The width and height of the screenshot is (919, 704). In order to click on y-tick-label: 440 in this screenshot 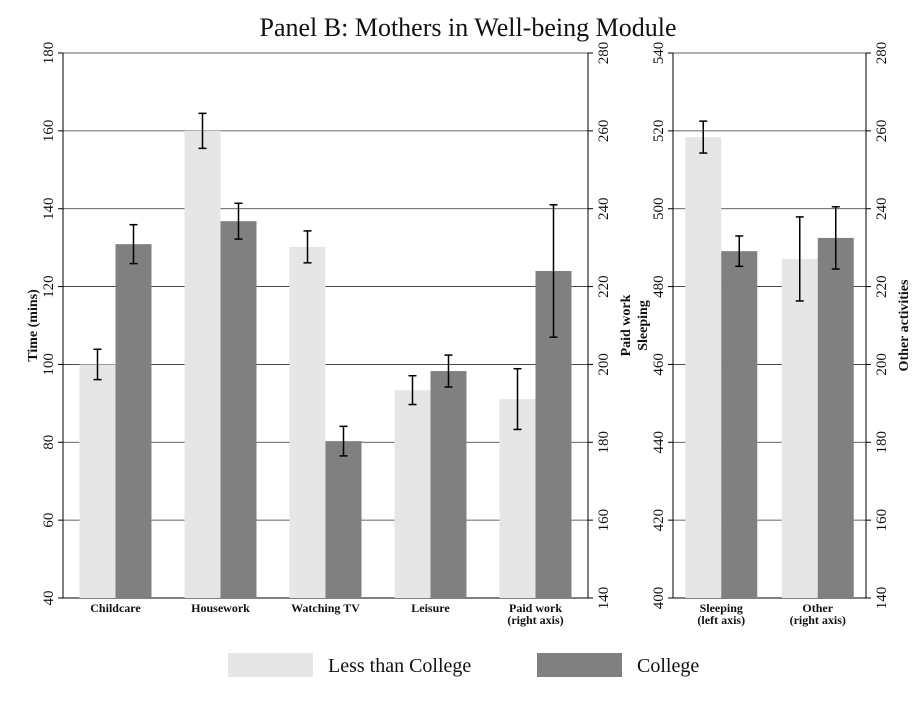, I will do `click(659, 442)`.